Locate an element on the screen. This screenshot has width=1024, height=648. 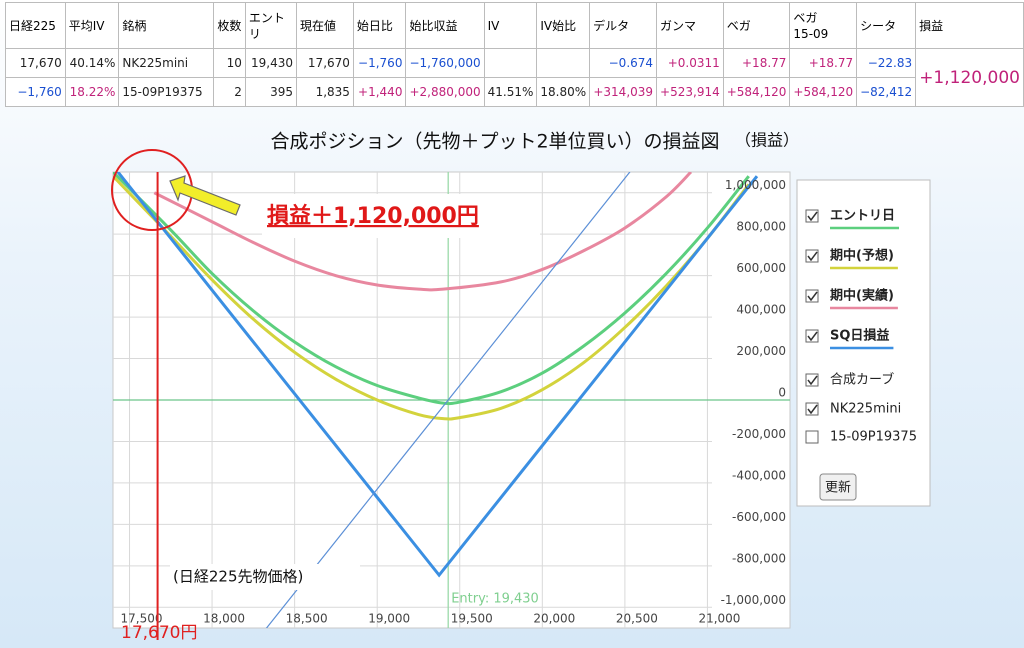
y-tick-label: 1,000,000 is located at coordinates (755, 185).